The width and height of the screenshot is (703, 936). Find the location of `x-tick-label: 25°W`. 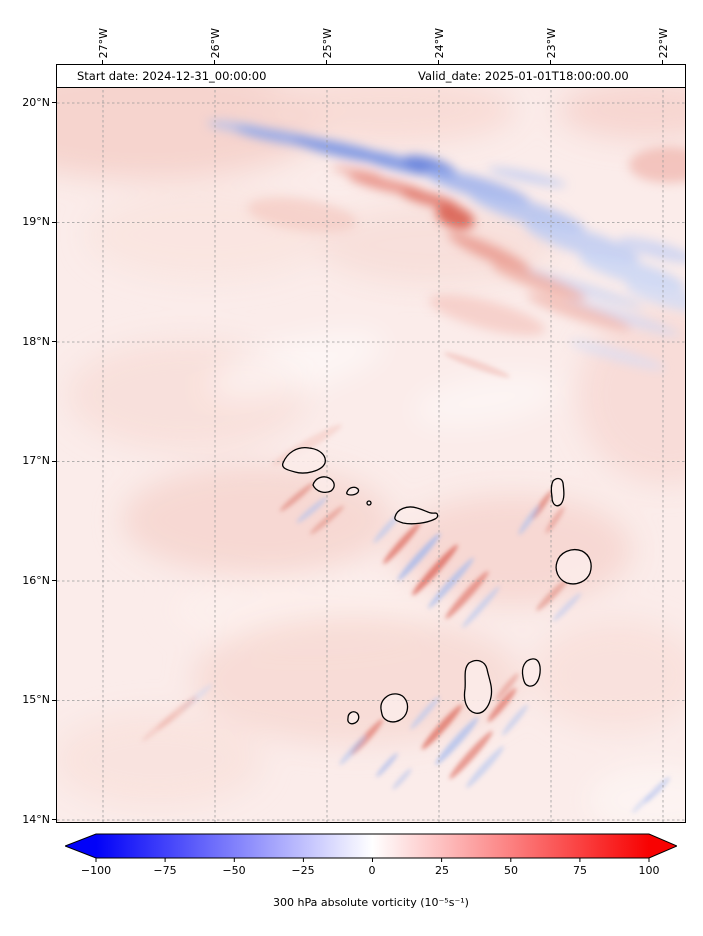

x-tick-label: 25°W is located at coordinates (327, 31).